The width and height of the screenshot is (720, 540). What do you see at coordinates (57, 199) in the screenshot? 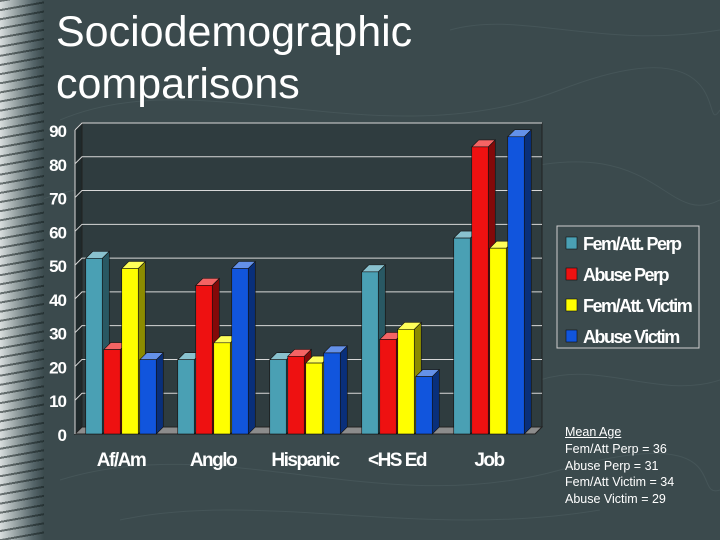
I see `y-tick-label: 70` at bounding box center [57, 199].